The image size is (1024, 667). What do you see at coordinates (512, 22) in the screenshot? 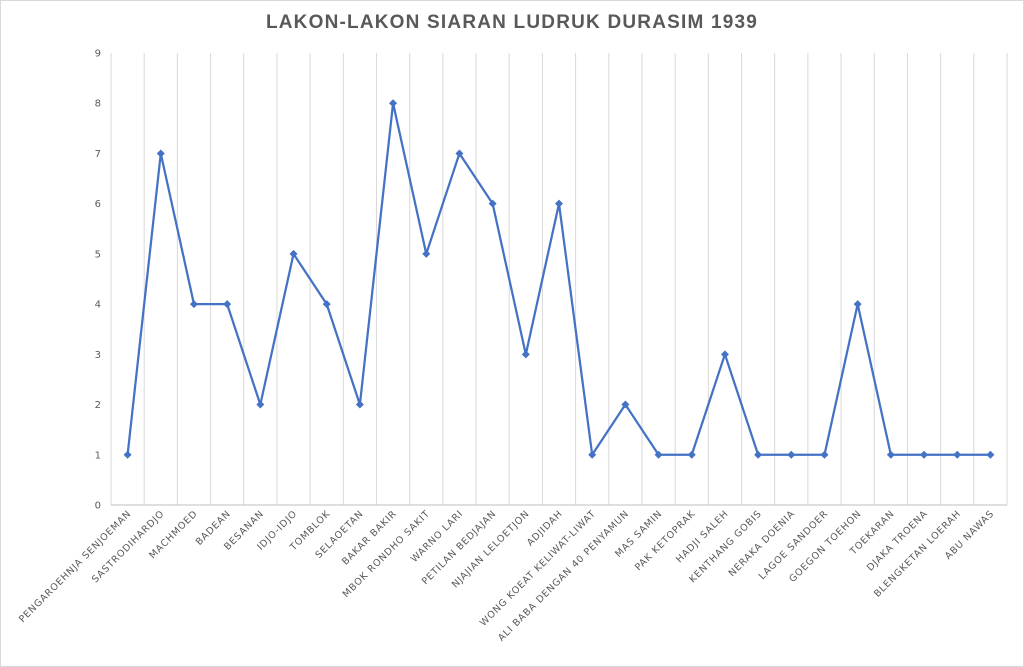
I see `chart-title: LAKON-LAKON SIARAN LUDRUK DURASIM 1939` at bounding box center [512, 22].